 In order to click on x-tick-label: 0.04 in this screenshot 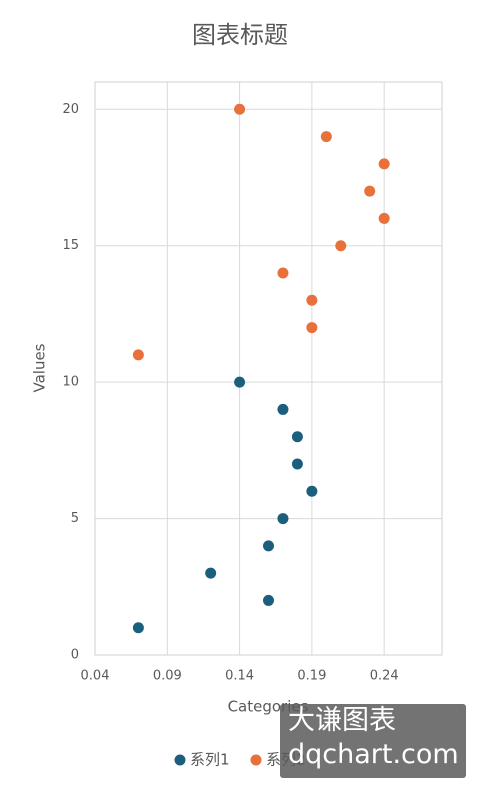, I will do `click(95, 676)`.